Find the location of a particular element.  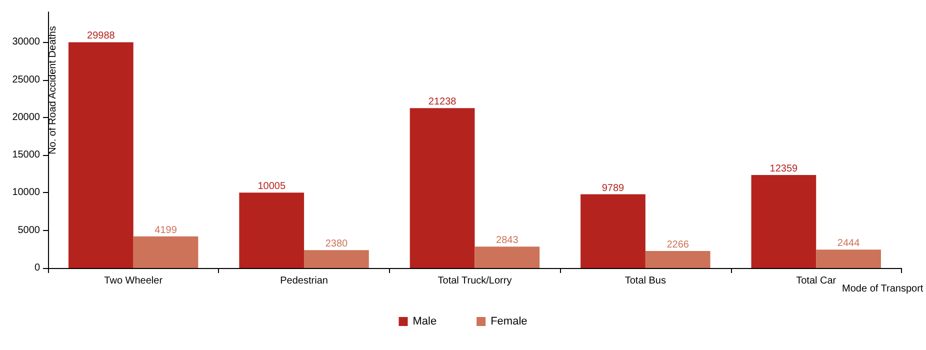

y-tick-label: 10000 is located at coordinates (26, 192).